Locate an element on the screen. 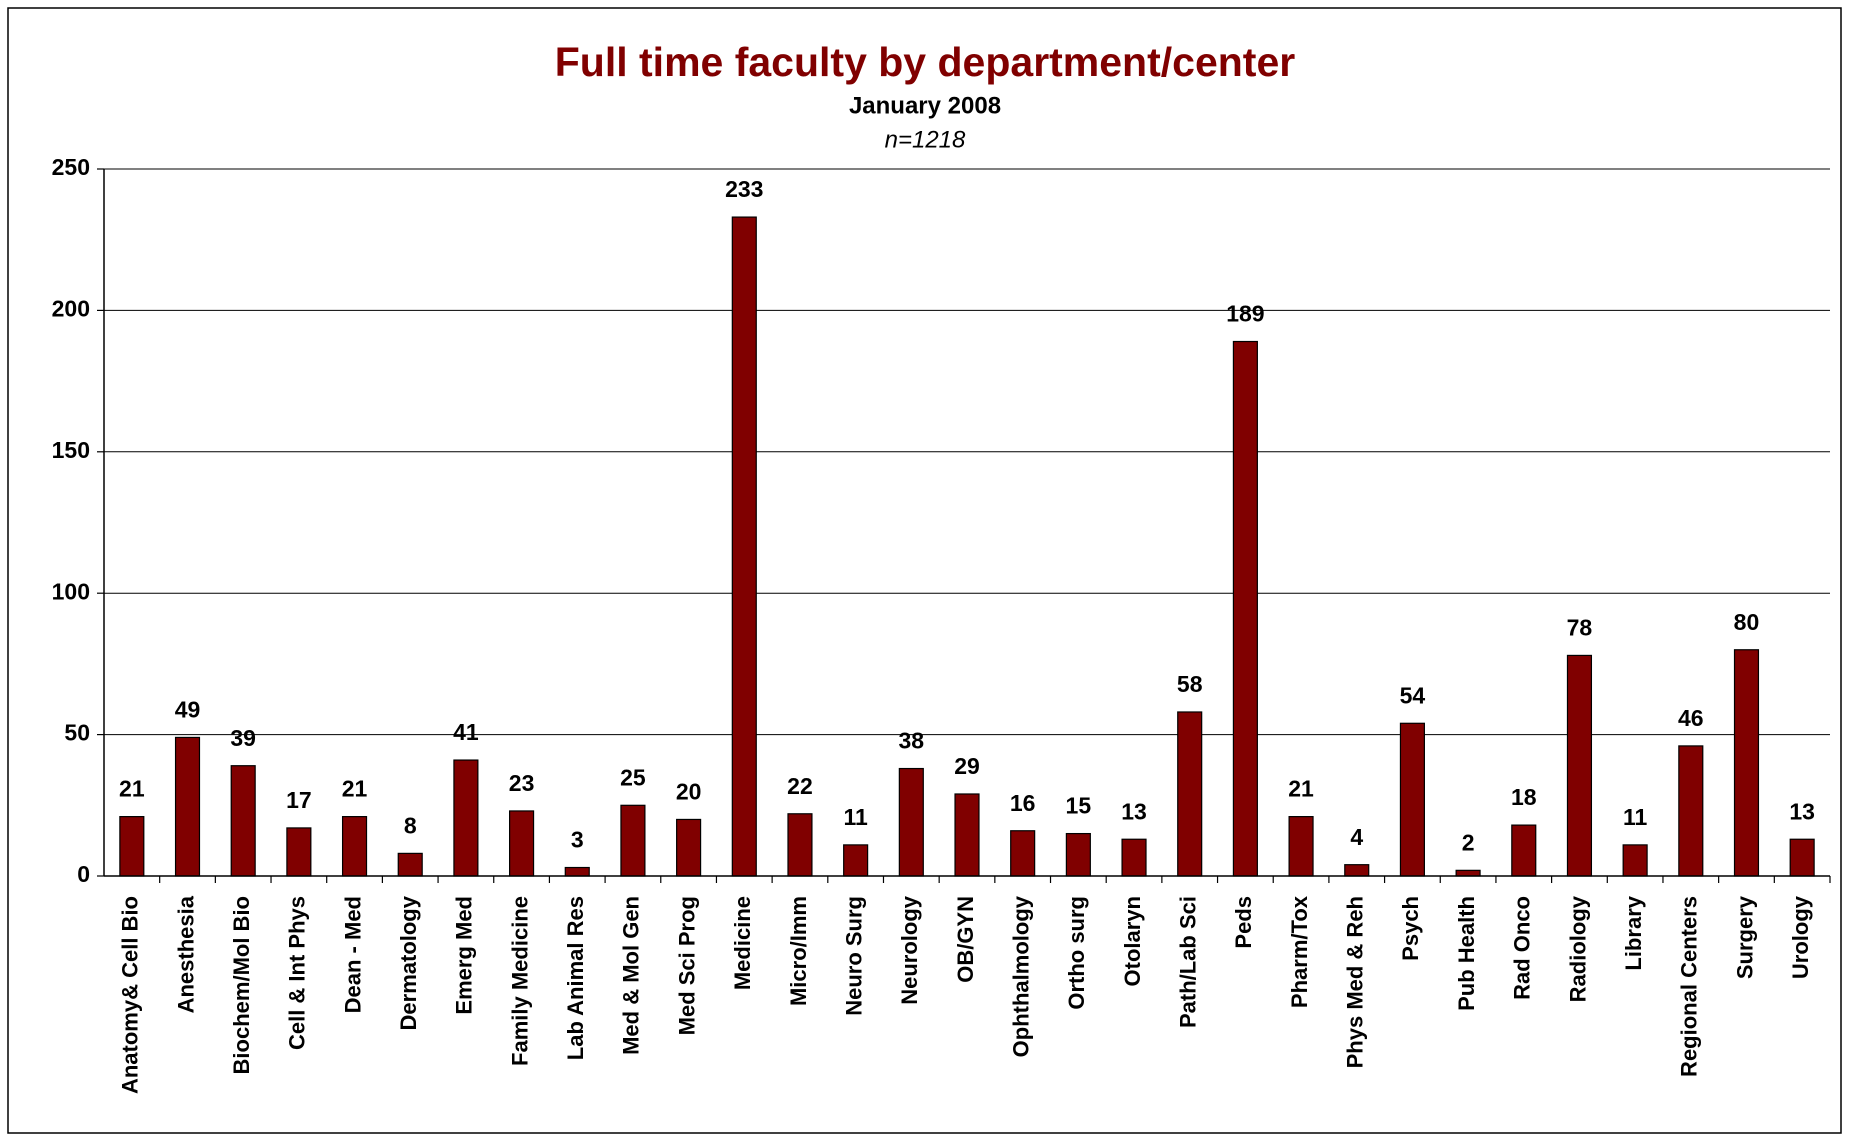 The image size is (1849, 1137). y-tick-label: 100 is located at coordinates (71, 591).